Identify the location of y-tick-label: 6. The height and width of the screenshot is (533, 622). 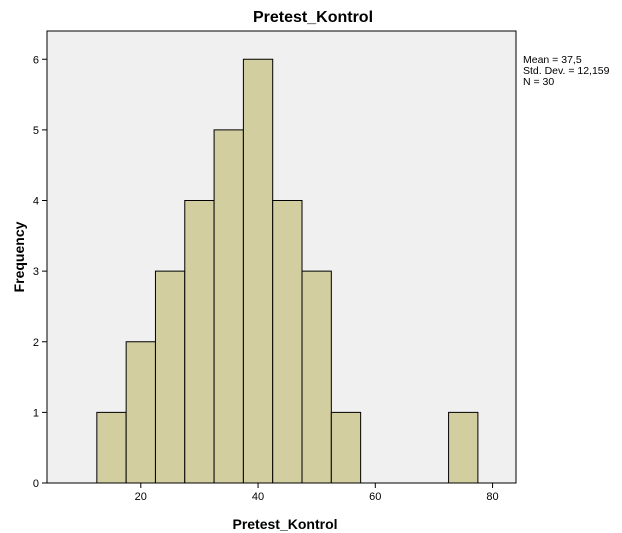
(36, 60).